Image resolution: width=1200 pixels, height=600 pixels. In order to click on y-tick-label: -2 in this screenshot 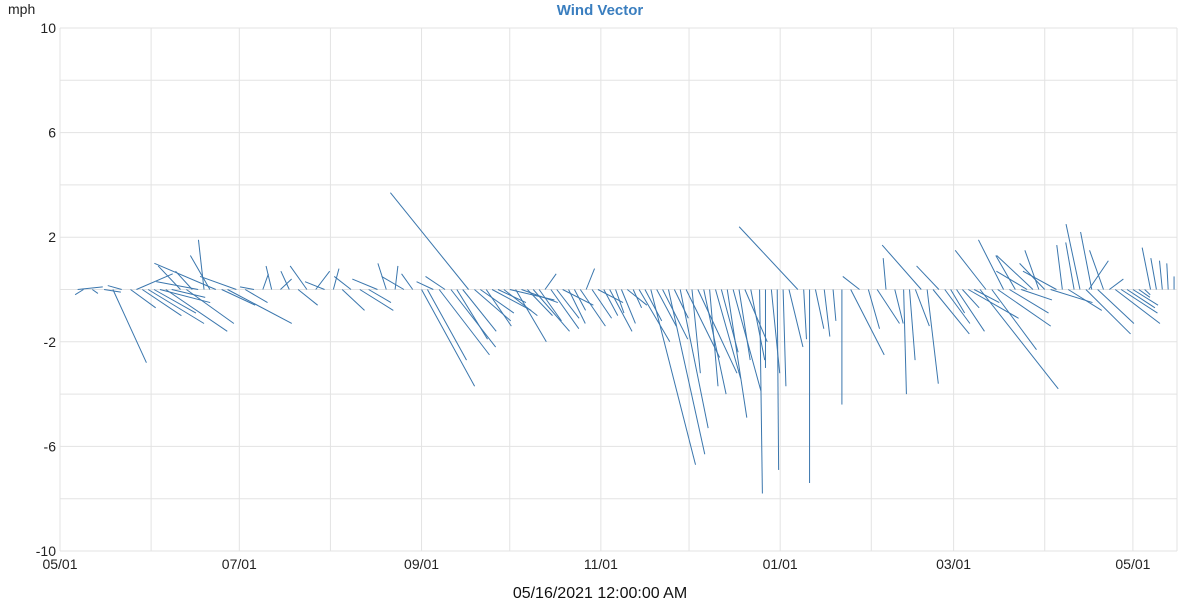, I will do `click(50, 342)`.